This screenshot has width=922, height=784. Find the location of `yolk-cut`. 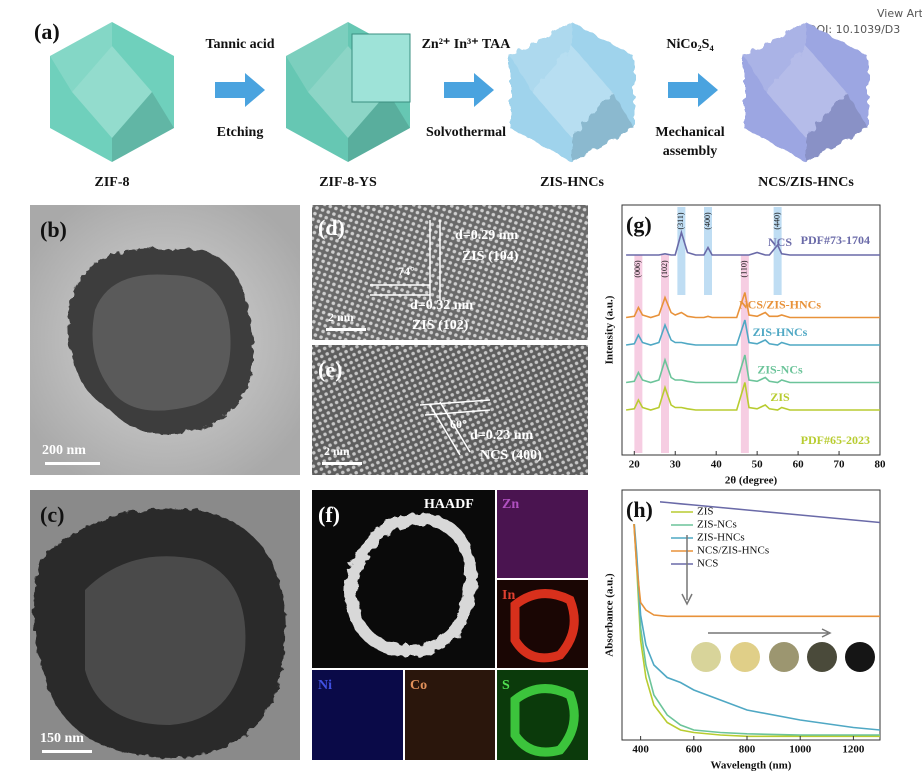

yolk-cut is located at coordinates (381, 68).